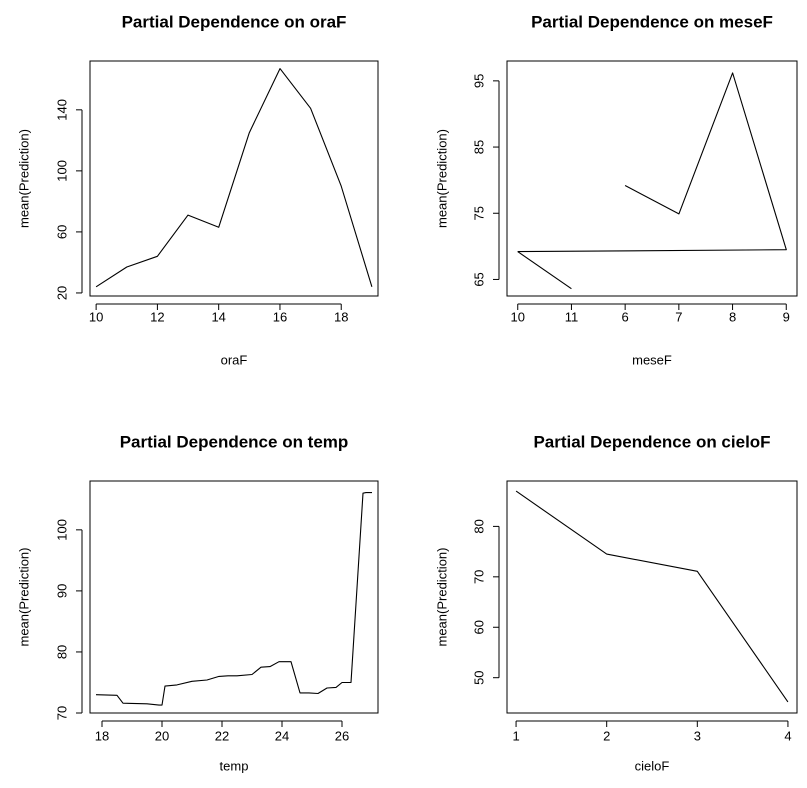 This screenshot has width=807, height=788. Describe the element at coordinates (652, 359) in the screenshot. I see `x-axis-label: meseF` at that location.